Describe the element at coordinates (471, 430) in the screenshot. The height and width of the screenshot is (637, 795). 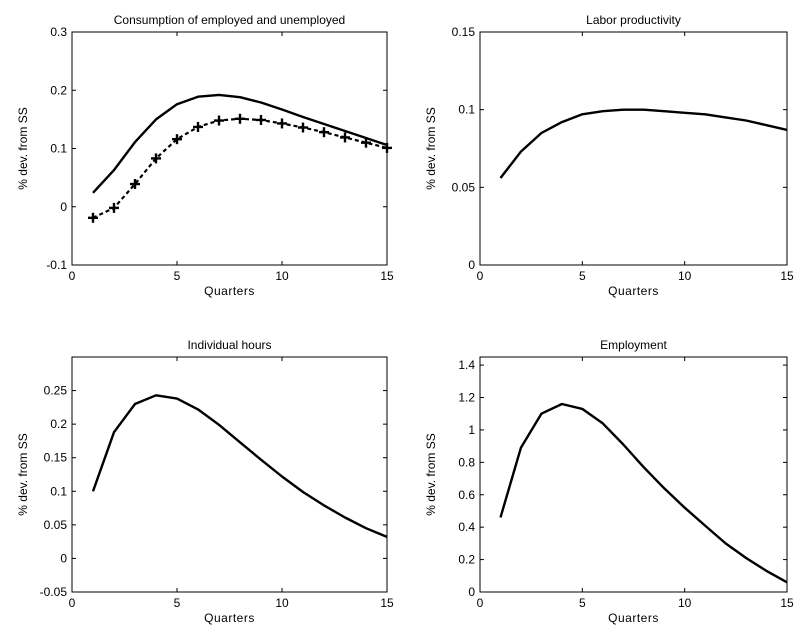
I see `y-tick-label: 1` at that location.